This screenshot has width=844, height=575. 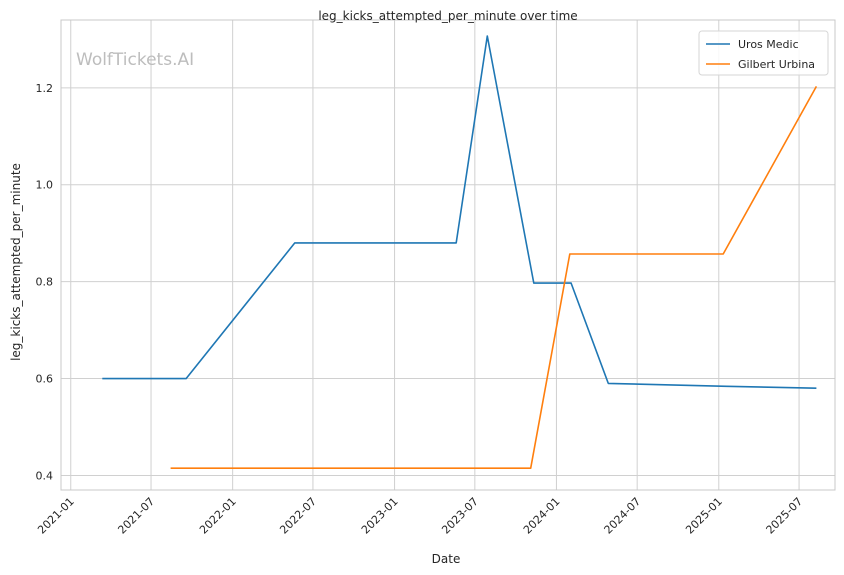 What do you see at coordinates (380, 516) in the screenshot?
I see `x-tick-label: 2023-01` at bounding box center [380, 516].